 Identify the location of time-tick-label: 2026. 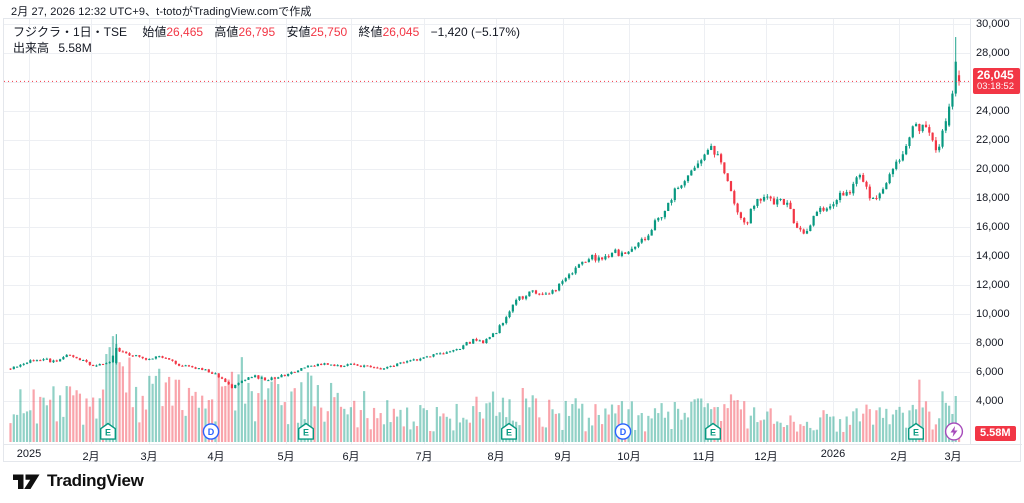
(833, 454).